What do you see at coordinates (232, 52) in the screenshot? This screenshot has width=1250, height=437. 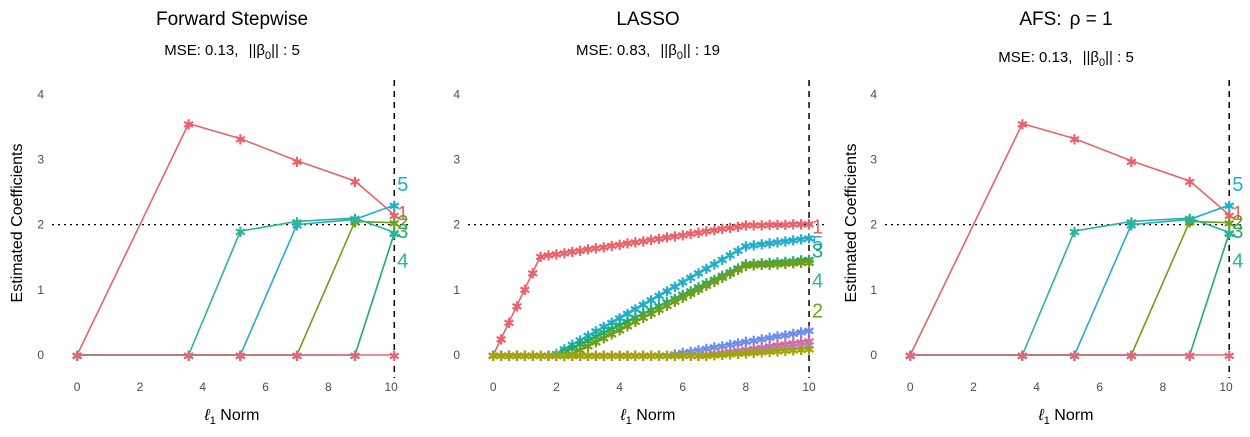 I see `panel-subtitle: MSE: 0.13, ||β0|| : 5` at bounding box center [232, 52].